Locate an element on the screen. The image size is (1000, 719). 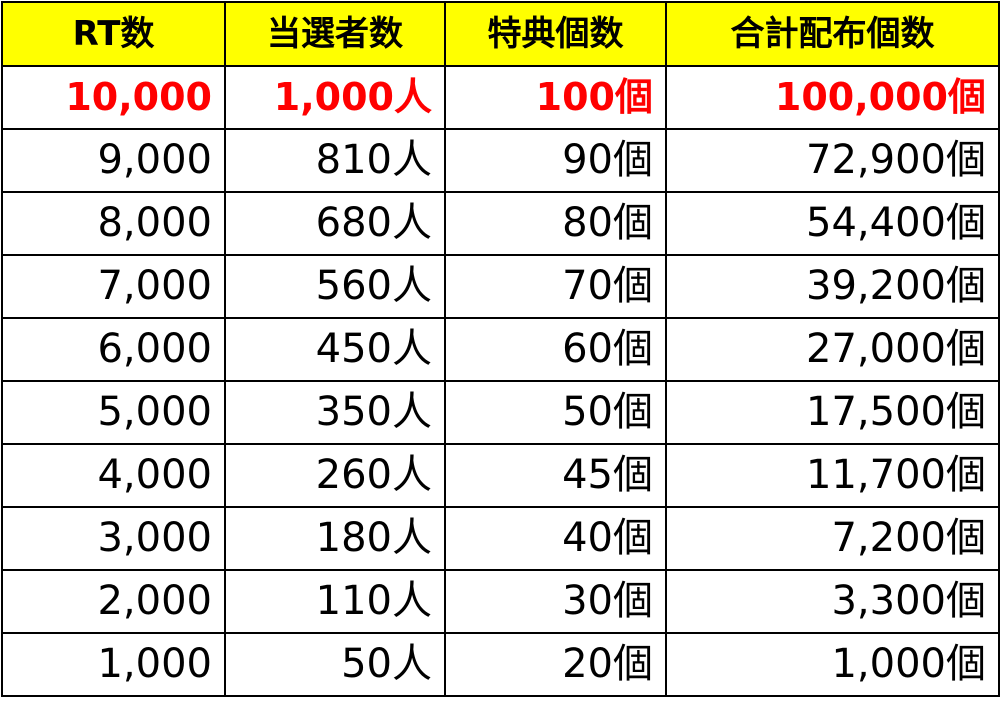
table-row: 1,000 50人 20個 1,000個 is located at coordinates (500, 664).